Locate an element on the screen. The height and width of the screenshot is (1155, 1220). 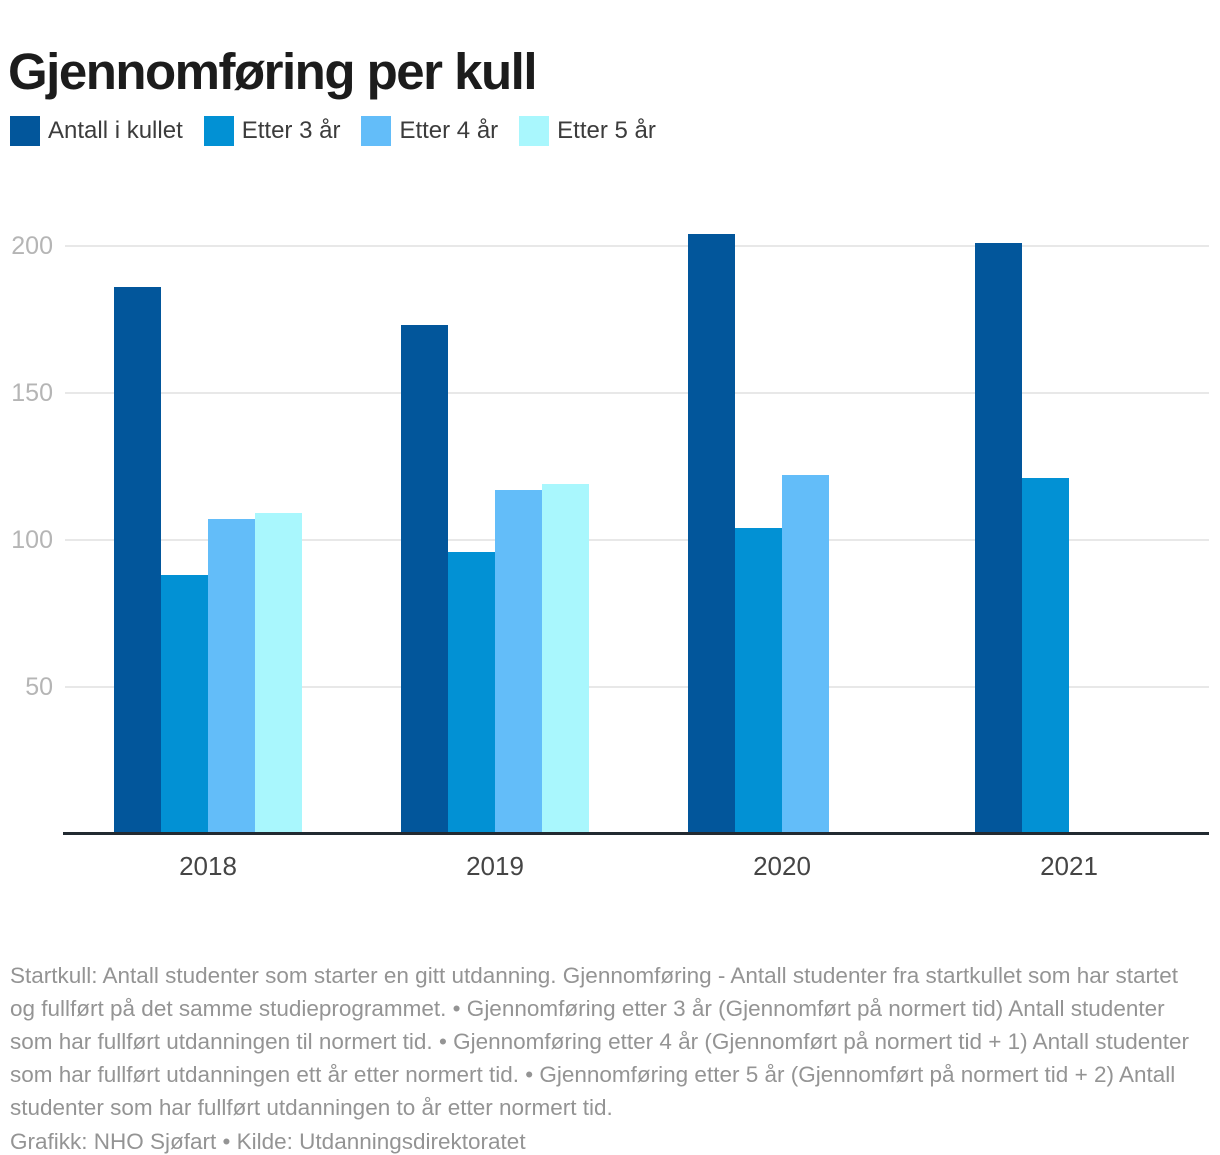
legend-item-2: Etter 3 år is located at coordinates (272, 131).